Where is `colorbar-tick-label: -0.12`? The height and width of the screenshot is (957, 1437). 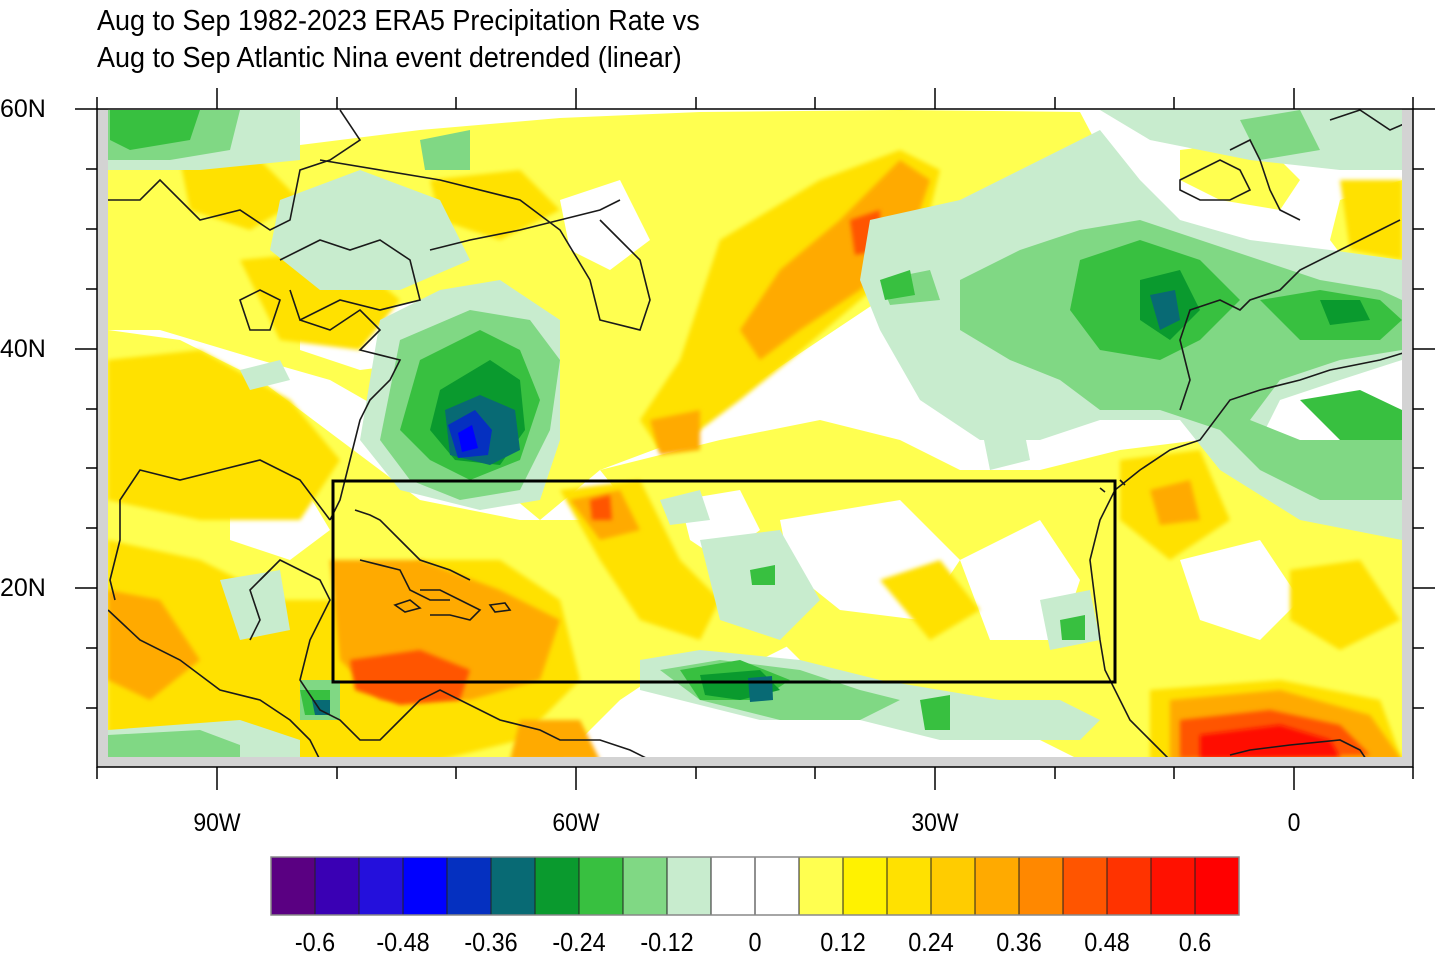
colorbar-tick-label: -0.12 is located at coordinates (667, 942).